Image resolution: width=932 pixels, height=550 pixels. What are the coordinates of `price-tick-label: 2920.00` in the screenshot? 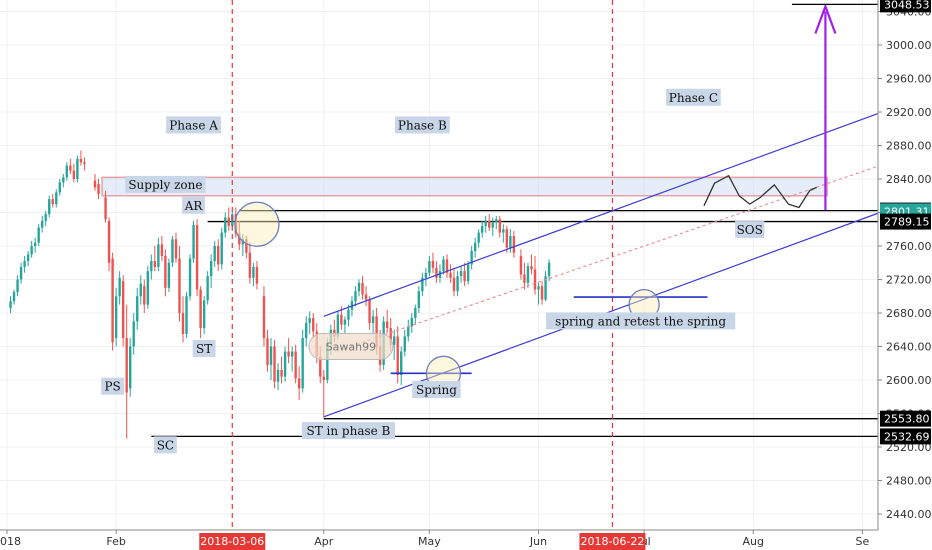 It's located at (909, 112).